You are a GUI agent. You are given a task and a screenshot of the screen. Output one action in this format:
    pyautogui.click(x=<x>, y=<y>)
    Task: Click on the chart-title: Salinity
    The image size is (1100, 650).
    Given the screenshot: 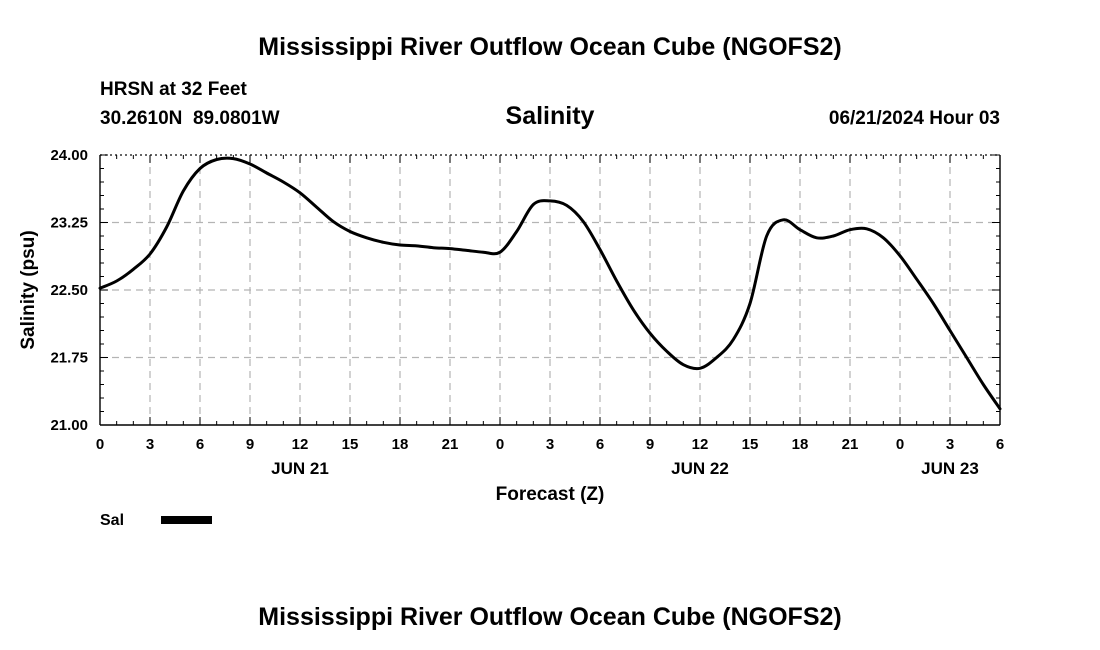 What is the action you would take?
    pyautogui.click(x=550, y=116)
    